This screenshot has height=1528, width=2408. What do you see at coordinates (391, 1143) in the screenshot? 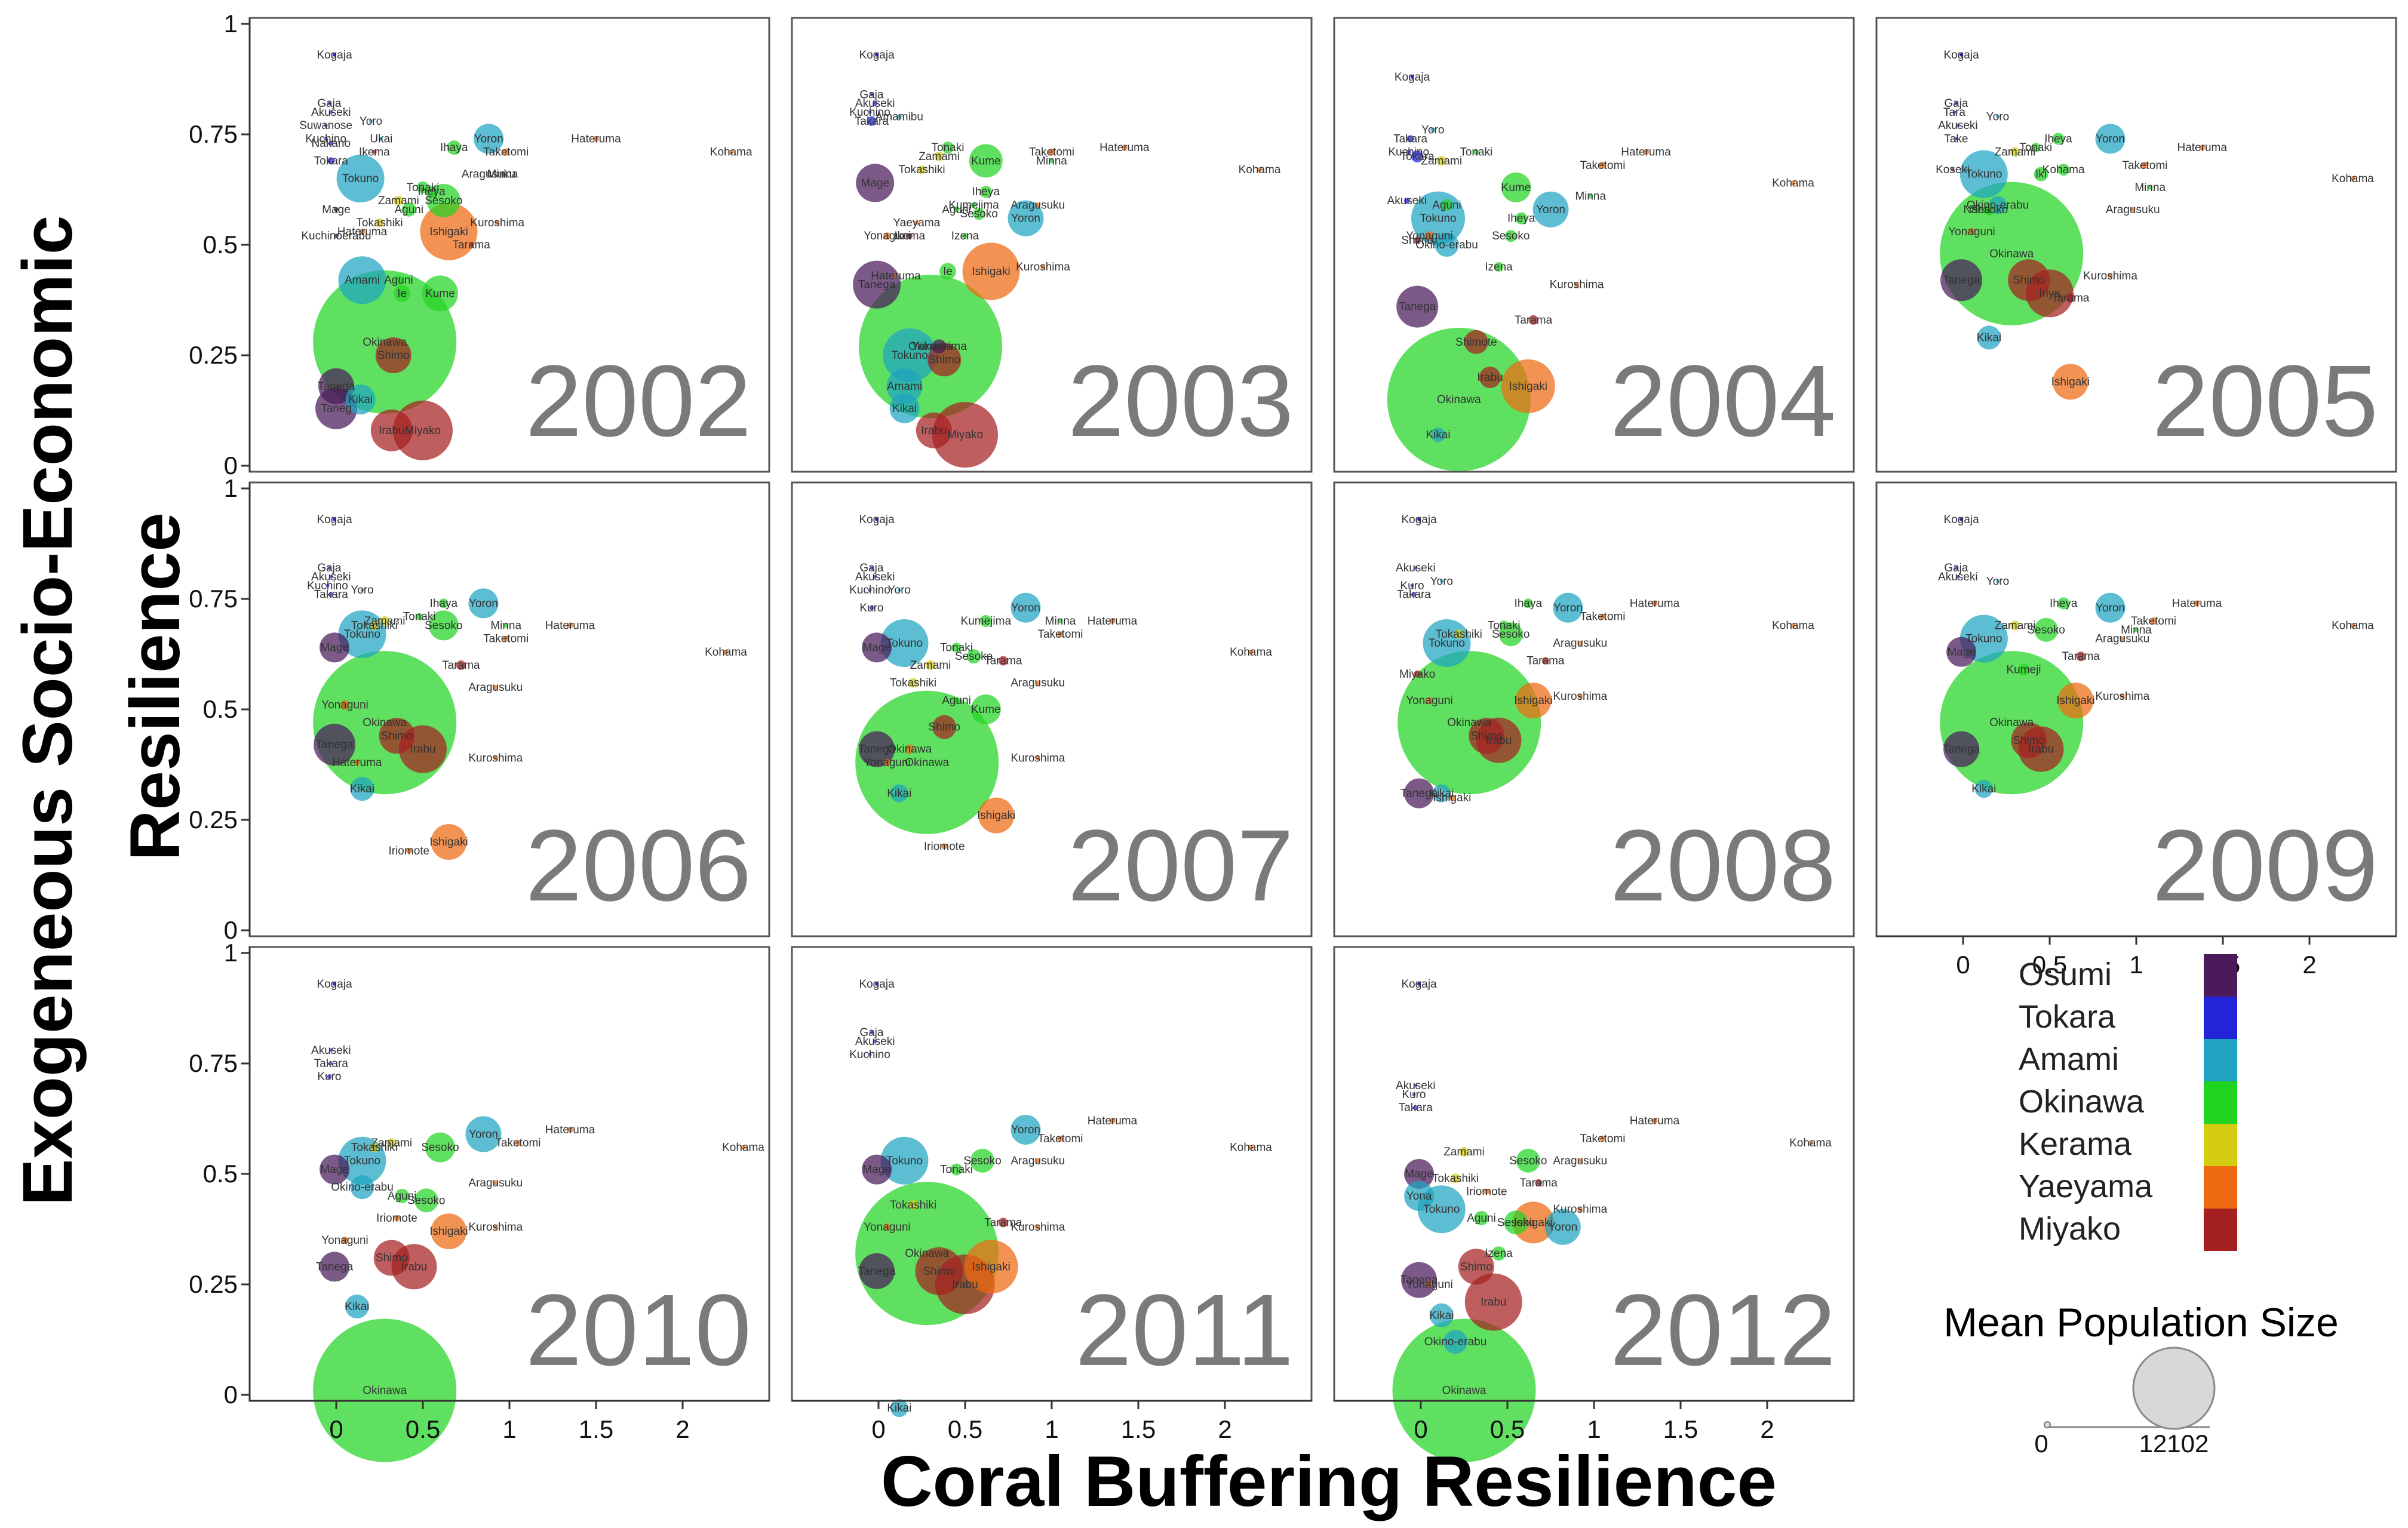
I see `bubble-zamami` at bounding box center [391, 1143].